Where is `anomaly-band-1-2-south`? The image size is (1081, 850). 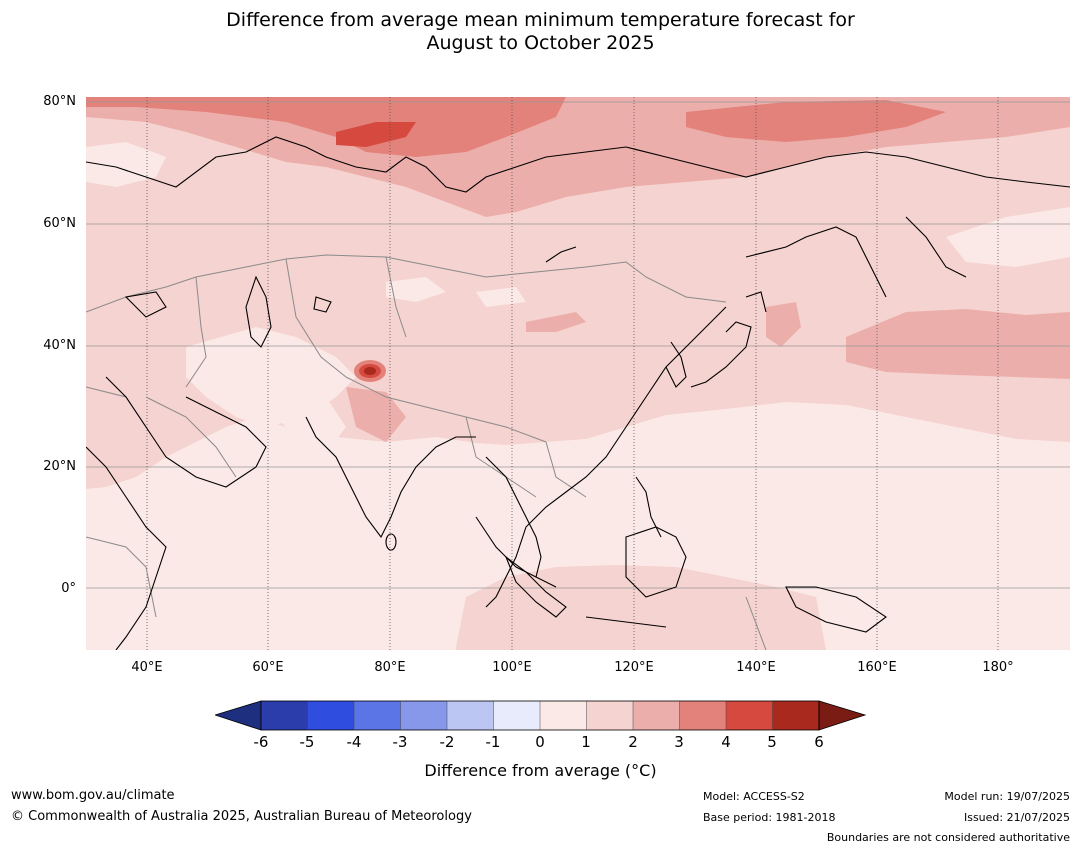 anomaly-band-1-2-south is located at coordinates (641, 607).